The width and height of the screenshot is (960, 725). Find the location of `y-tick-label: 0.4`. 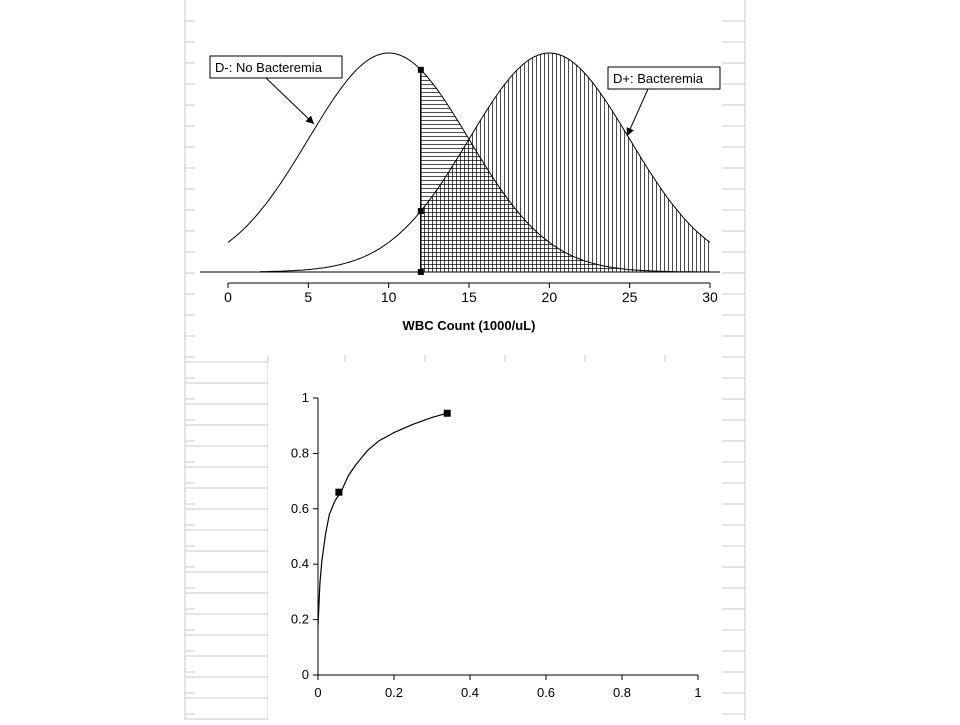

y-tick-label: 0.4 is located at coordinates (300, 563).